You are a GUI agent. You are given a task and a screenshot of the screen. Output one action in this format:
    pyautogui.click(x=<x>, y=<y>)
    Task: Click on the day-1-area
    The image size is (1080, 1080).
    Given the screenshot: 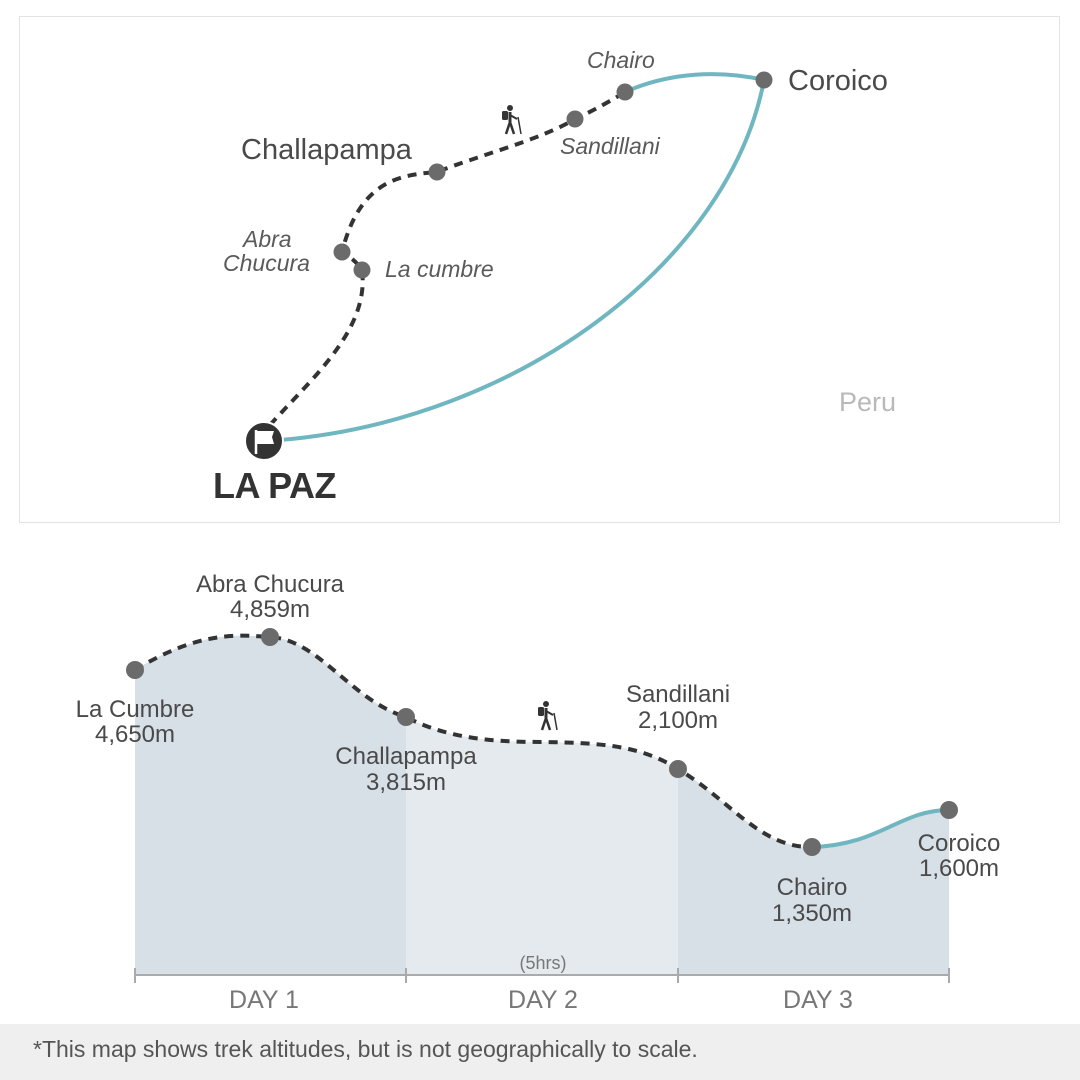 What is the action you would take?
    pyautogui.click(x=270, y=805)
    